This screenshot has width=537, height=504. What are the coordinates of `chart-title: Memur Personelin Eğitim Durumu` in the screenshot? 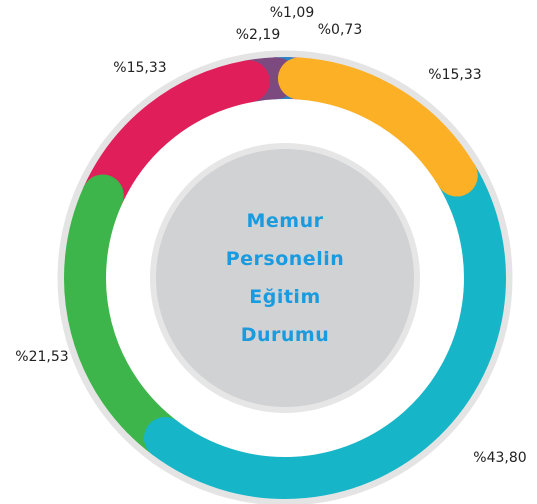 It's located at (285, 278).